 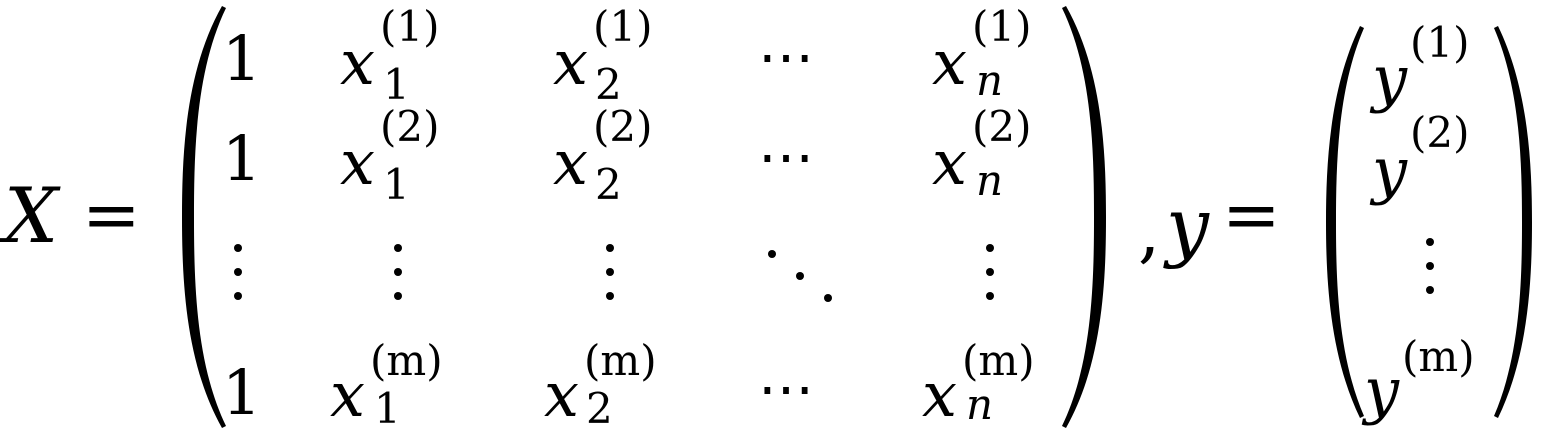 I want to click on comma: ,, so click(x=1149, y=231).